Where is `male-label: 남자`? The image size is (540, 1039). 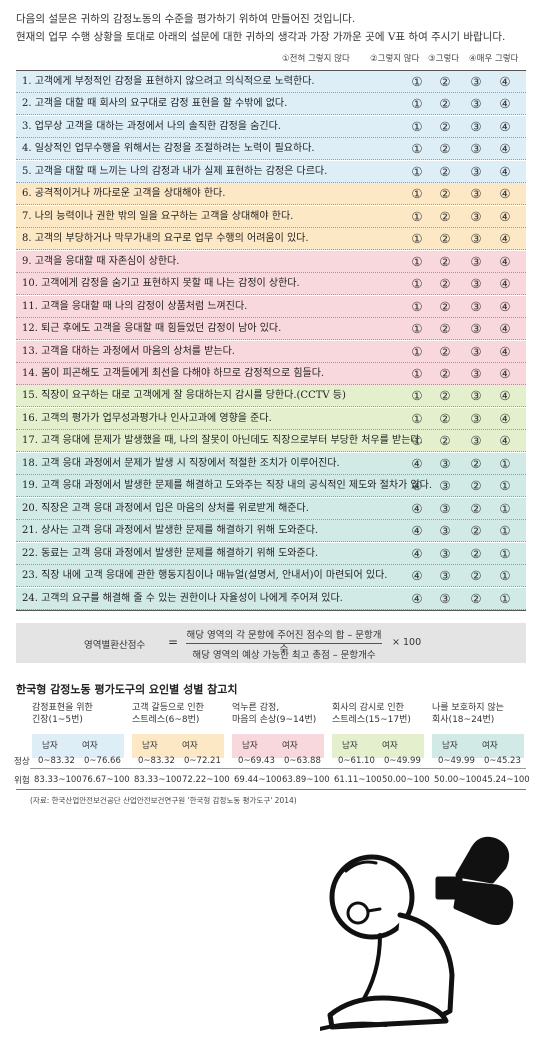 male-label: 남자 is located at coordinates (450, 746).